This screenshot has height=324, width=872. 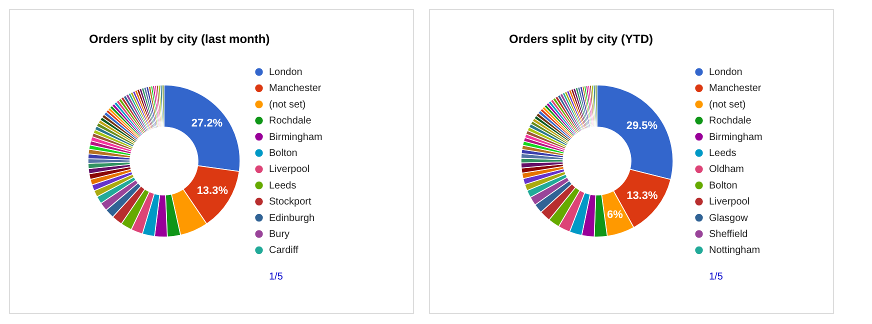 What do you see at coordinates (179, 39) in the screenshot?
I see `chart-title: Orders split by city (last month)` at bounding box center [179, 39].